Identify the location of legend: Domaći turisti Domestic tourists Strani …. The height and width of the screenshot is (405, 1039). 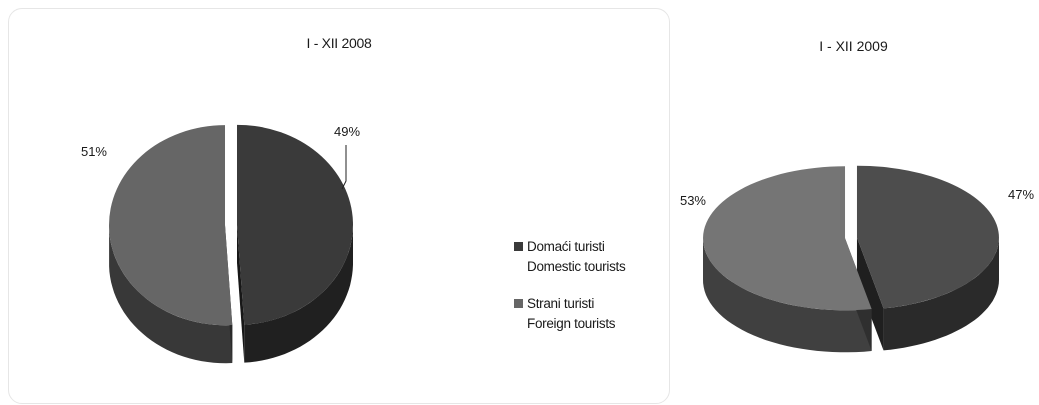
(589, 294).